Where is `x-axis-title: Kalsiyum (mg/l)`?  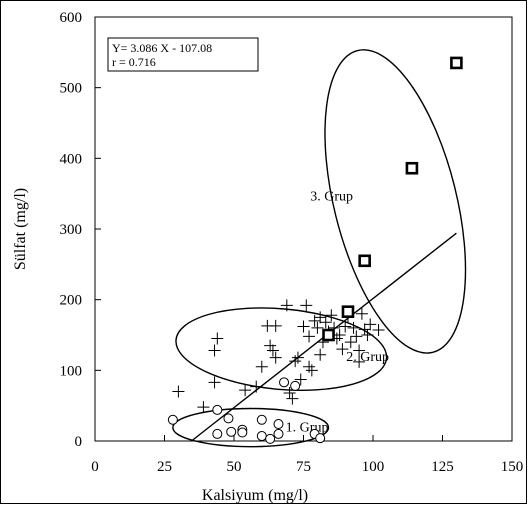 x-axis-title: Kalsiyum (mg/l) is located at coordinates (255, 495).